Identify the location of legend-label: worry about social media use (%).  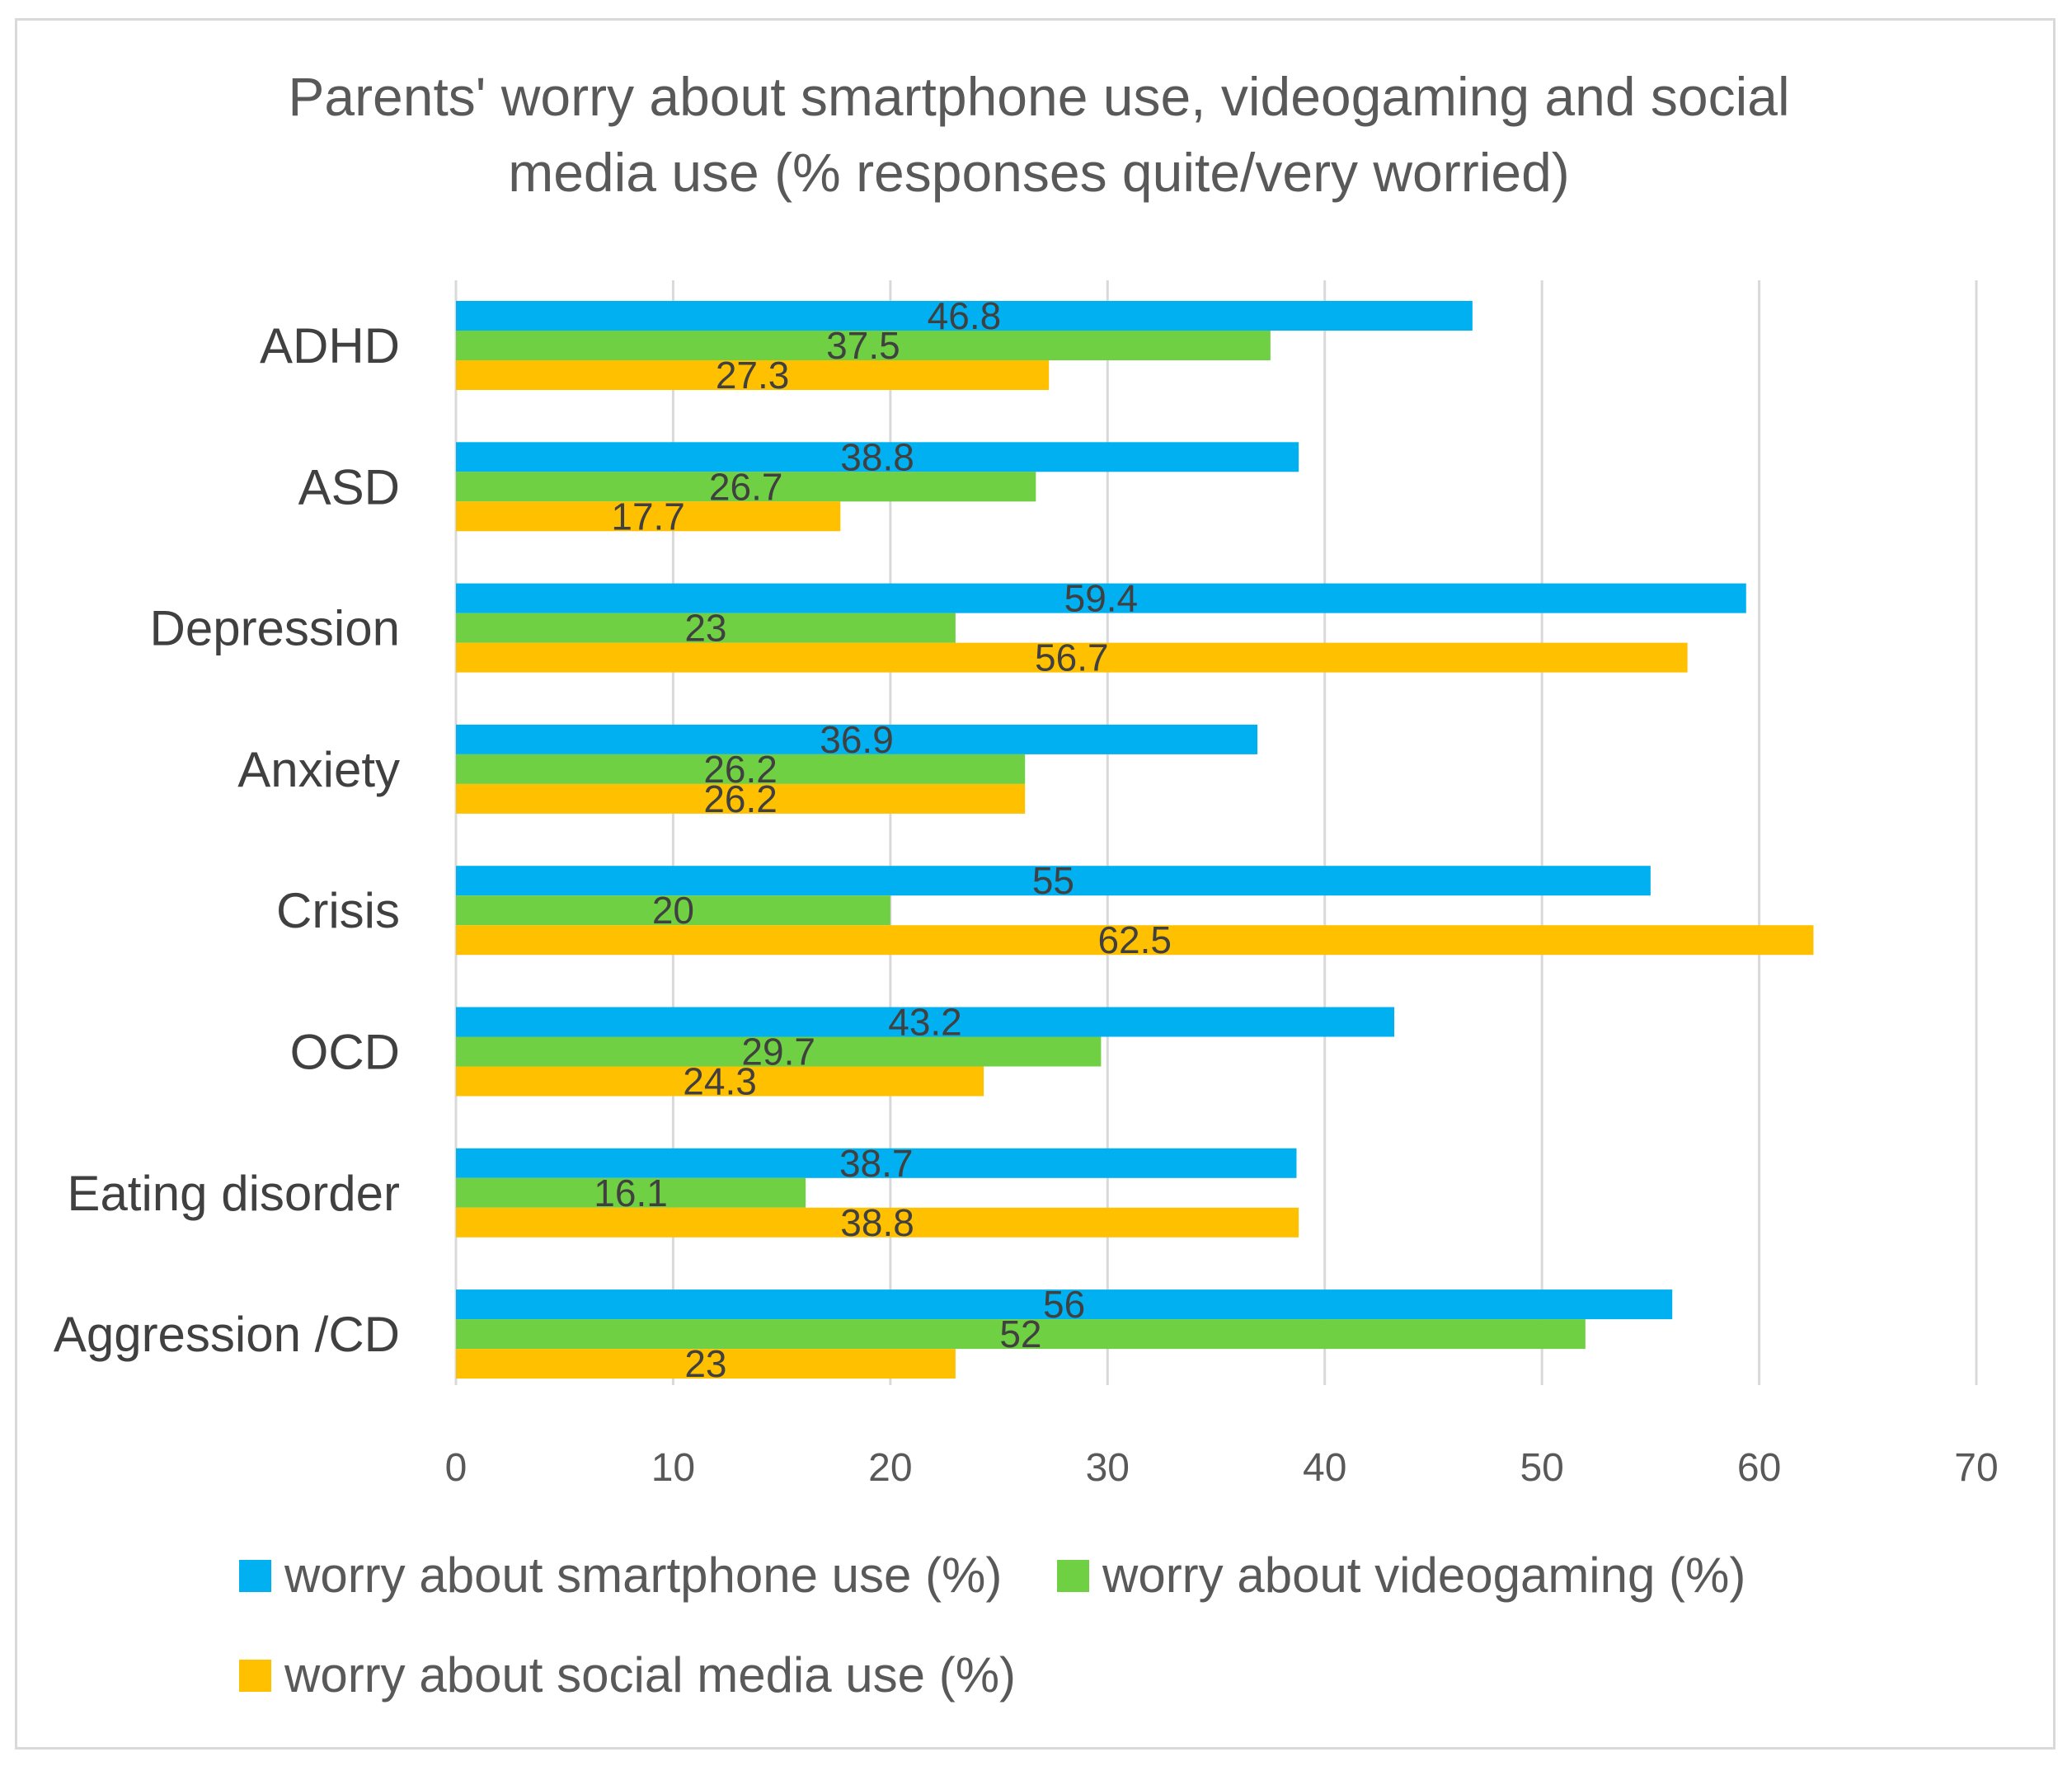
(650, 1675).